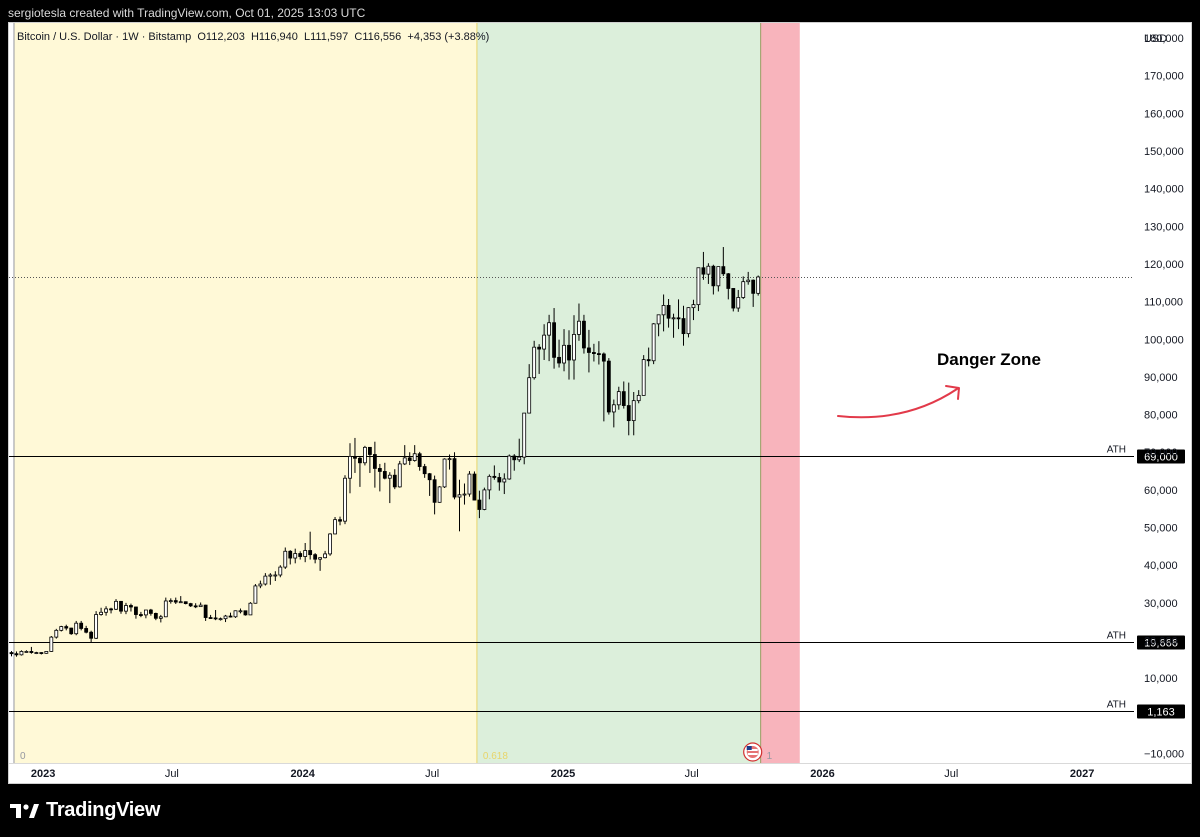 This screenshot has width=1200, height=837. What do you see at coordinates (1164, 114) in the screenshot?
I see `price-tick-label: 160,000` at bounding box center [1164, 114].